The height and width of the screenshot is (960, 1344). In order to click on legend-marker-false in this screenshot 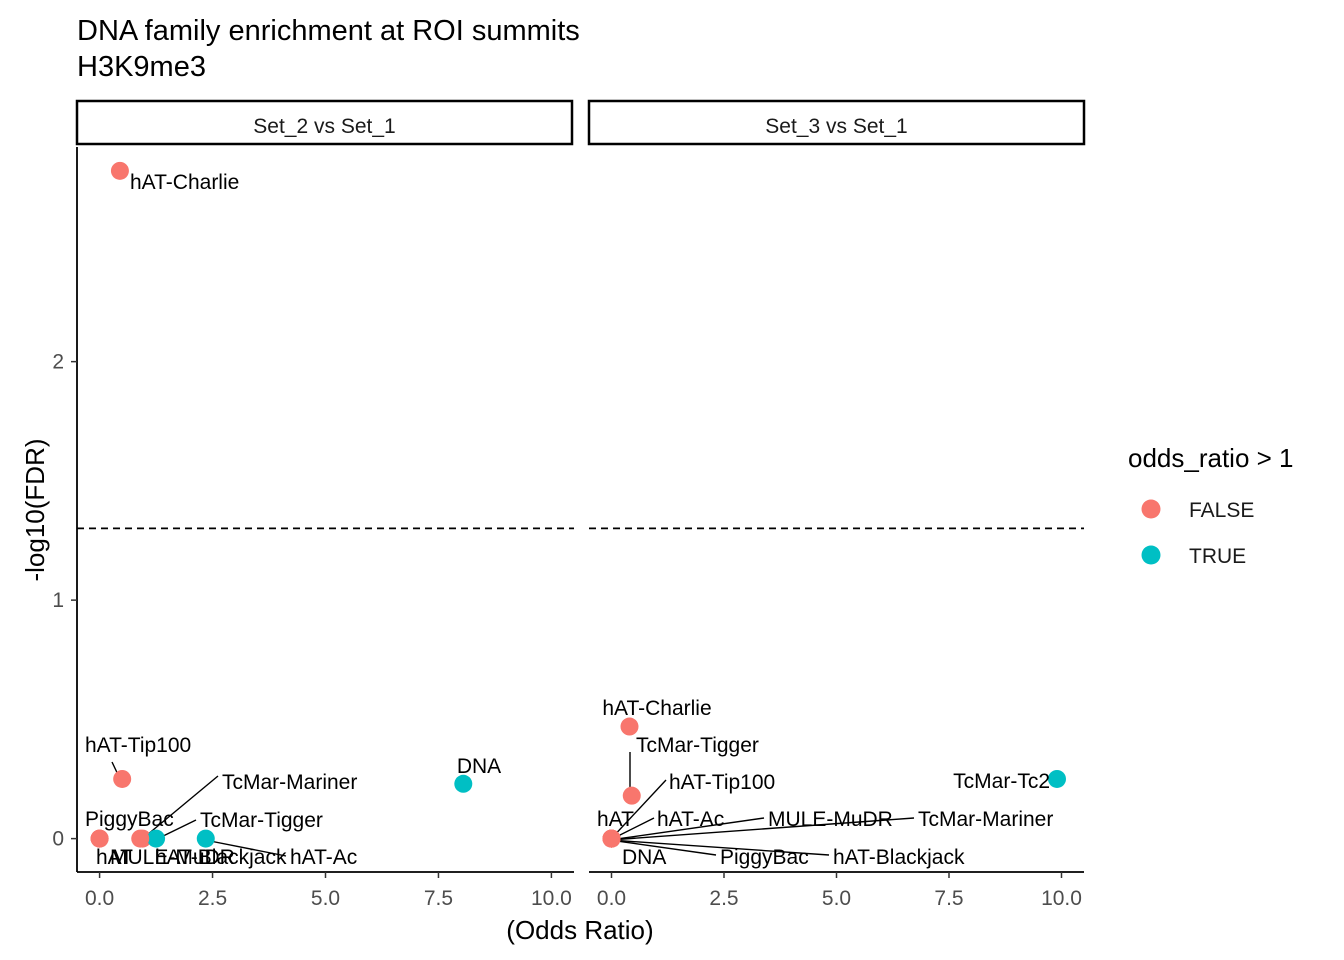, I will do `click(1151, 509)`.